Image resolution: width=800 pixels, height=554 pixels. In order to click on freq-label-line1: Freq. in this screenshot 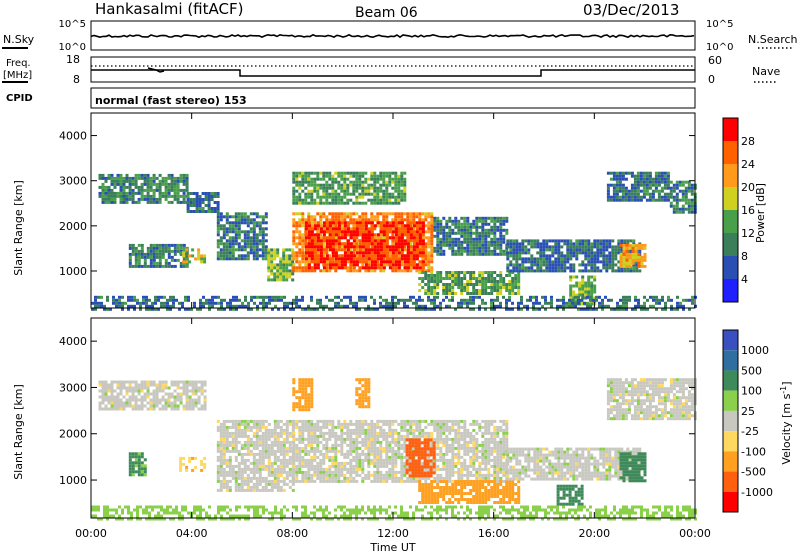, I will do `click(18, 63)`.